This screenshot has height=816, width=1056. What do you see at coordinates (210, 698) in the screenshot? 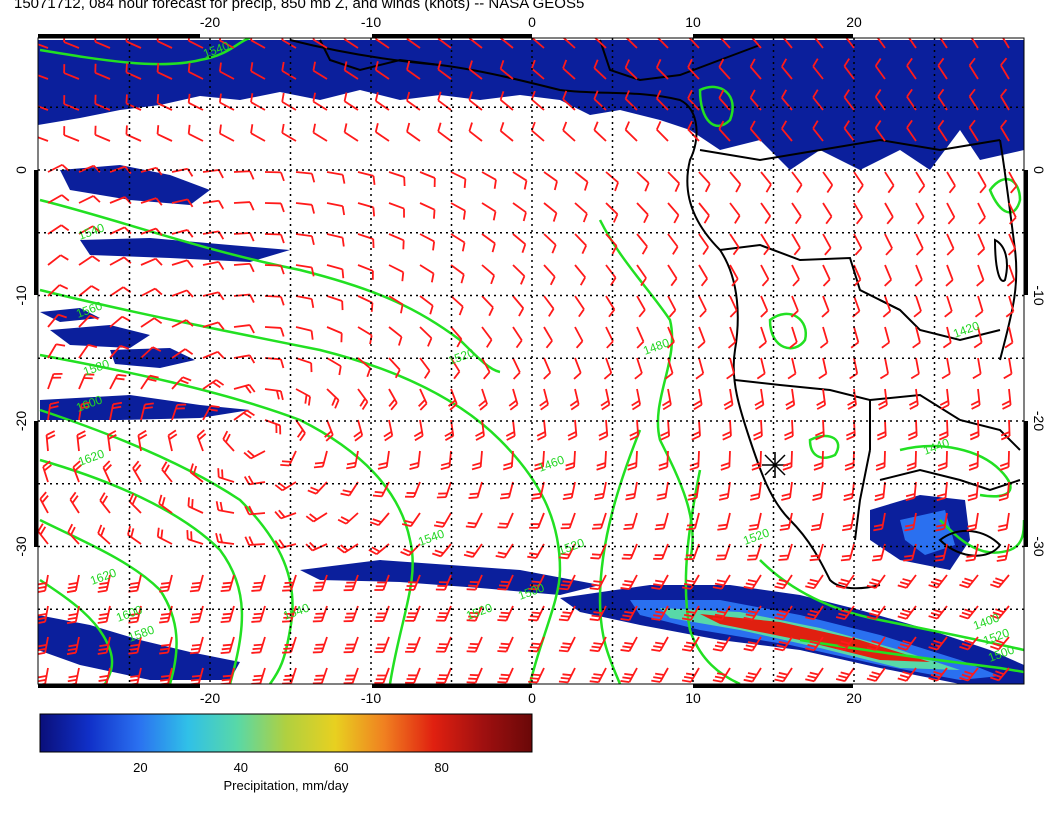
I see `lon-tick-label-bottom: -20` at bounding box center [210, 698].